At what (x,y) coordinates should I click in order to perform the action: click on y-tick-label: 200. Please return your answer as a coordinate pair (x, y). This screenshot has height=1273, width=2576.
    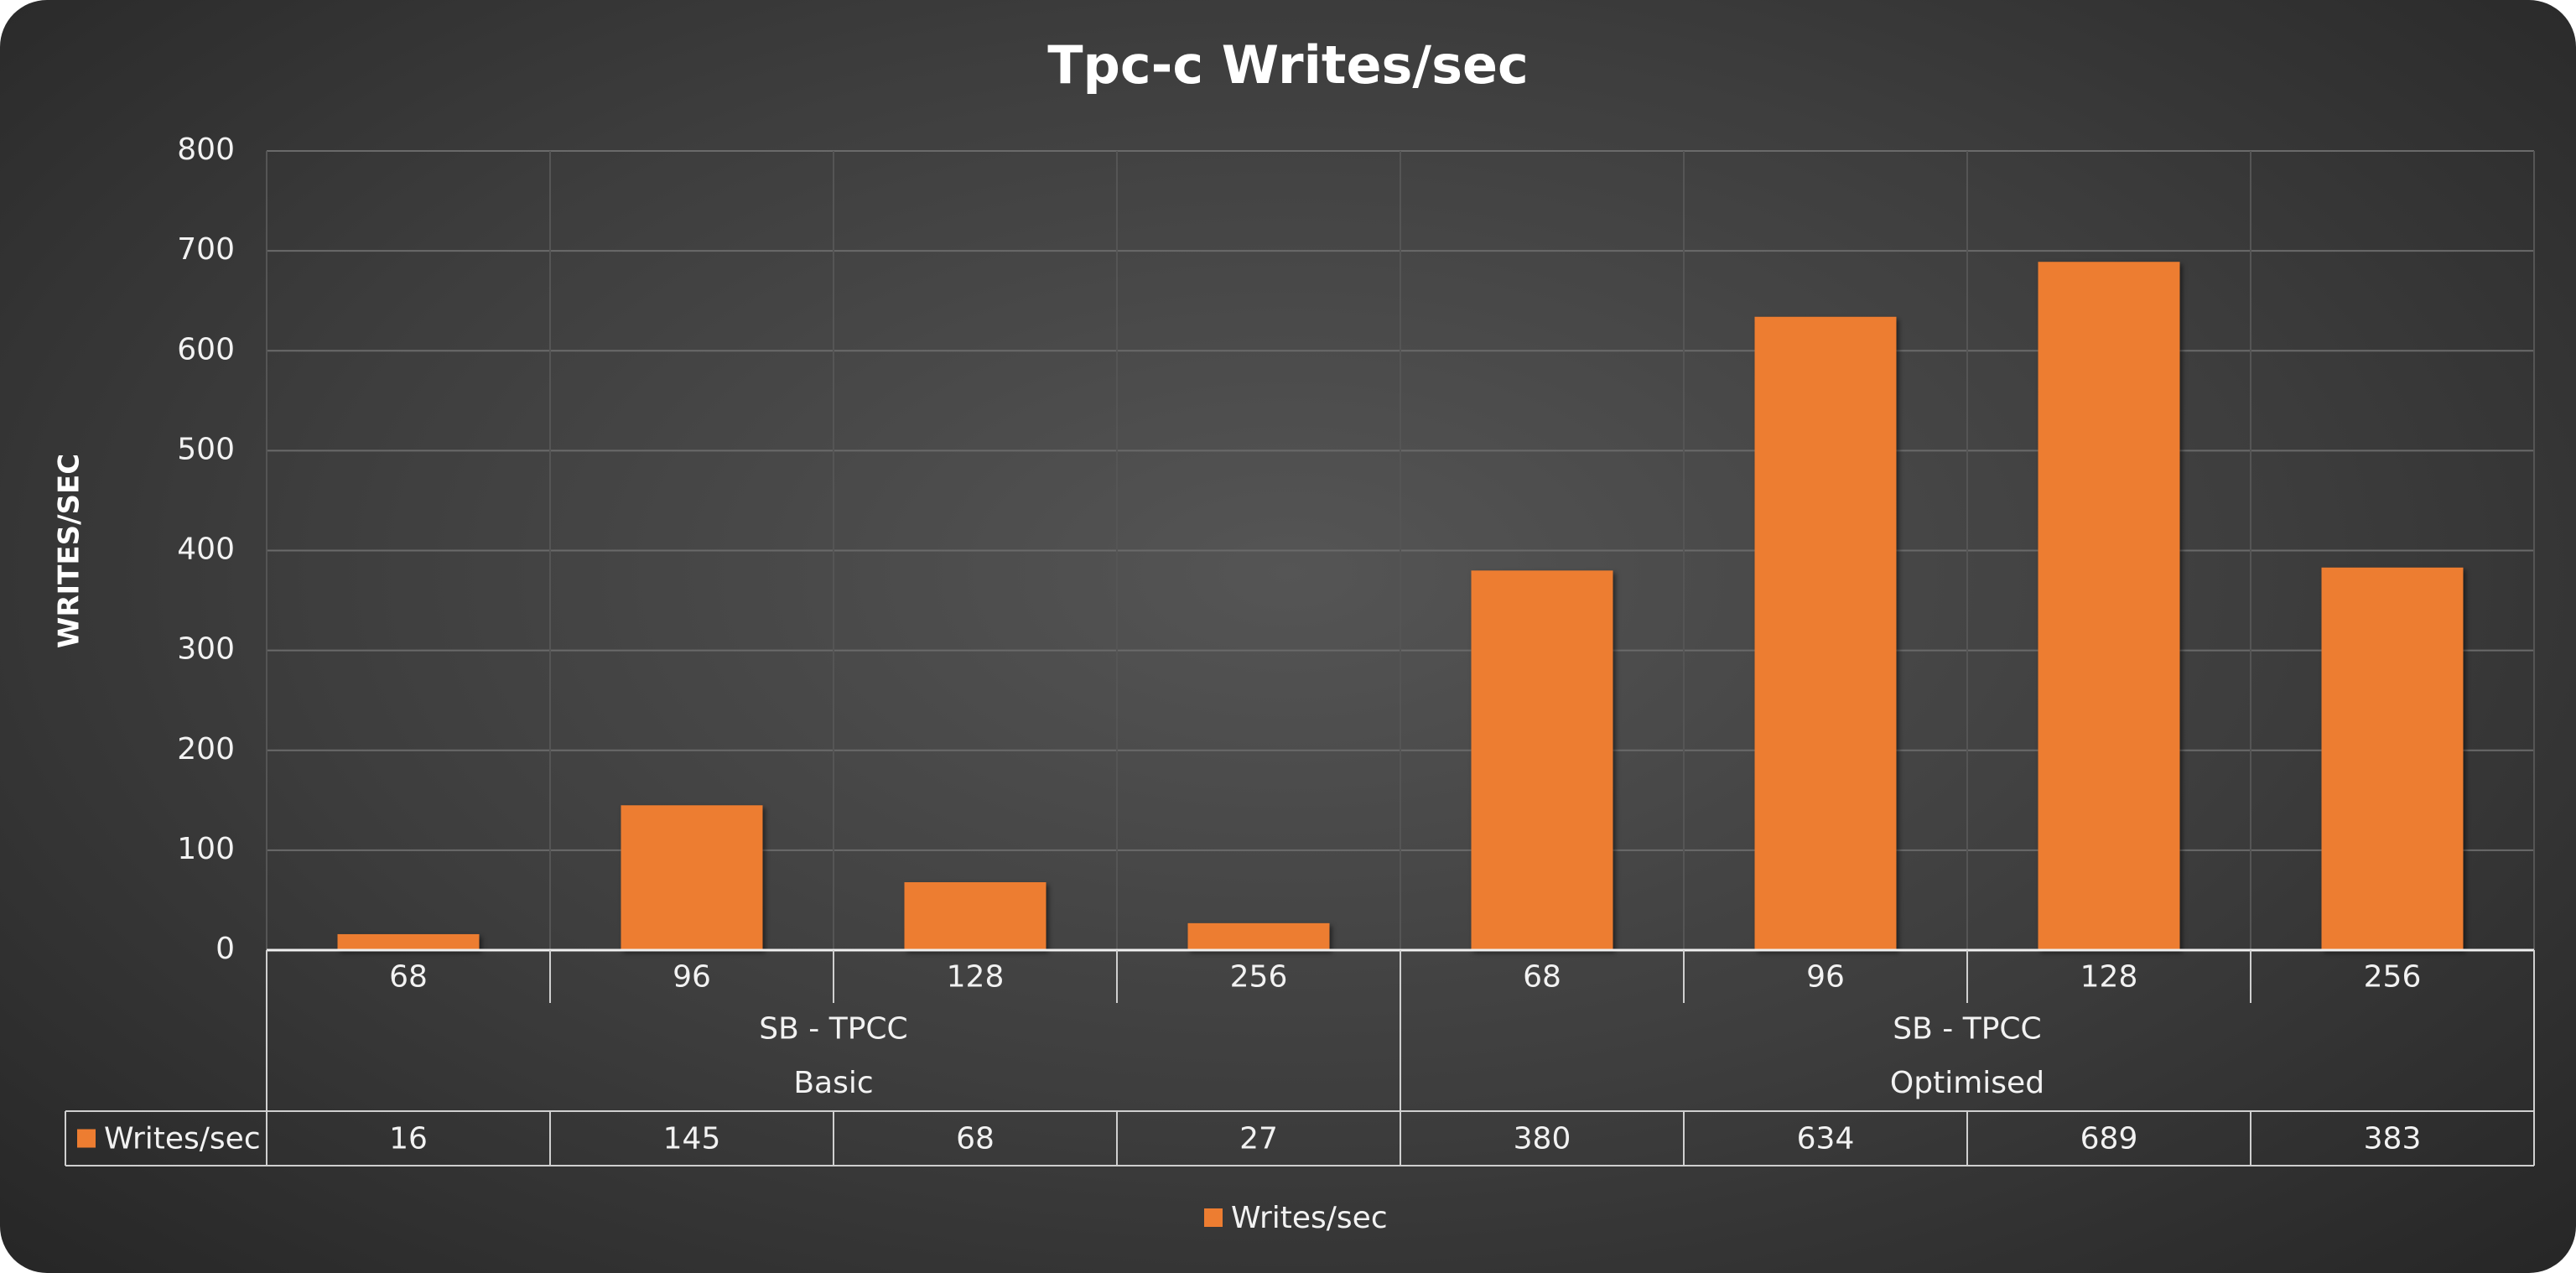
    Looking at the image, I should click on (206, 749).